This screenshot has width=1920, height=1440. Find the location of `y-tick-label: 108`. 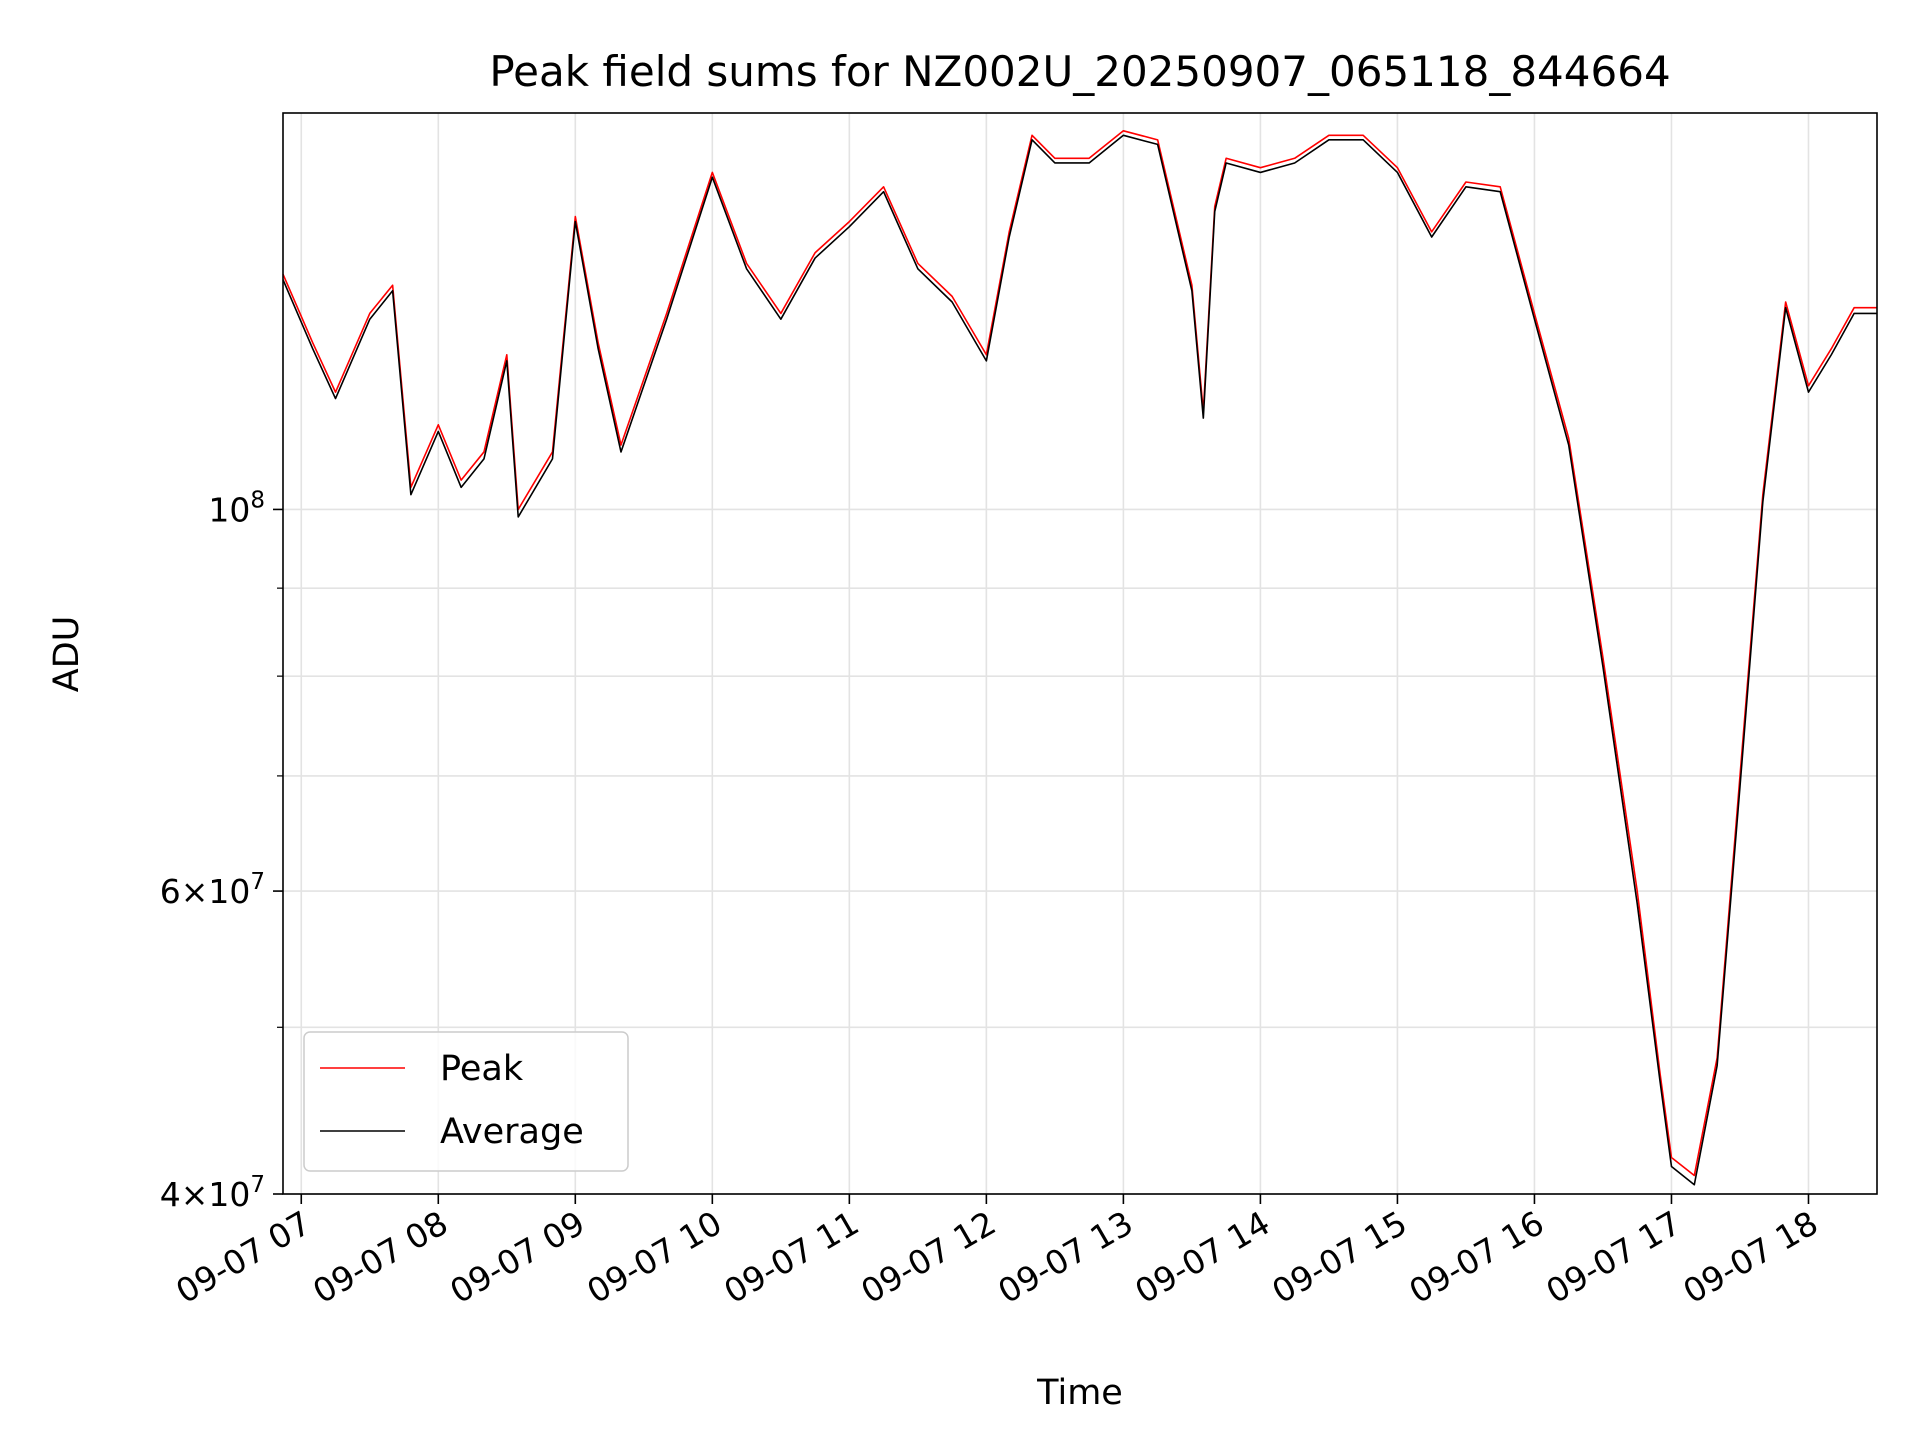

y-tick-label: 108 is located at coordinates (236, 508).